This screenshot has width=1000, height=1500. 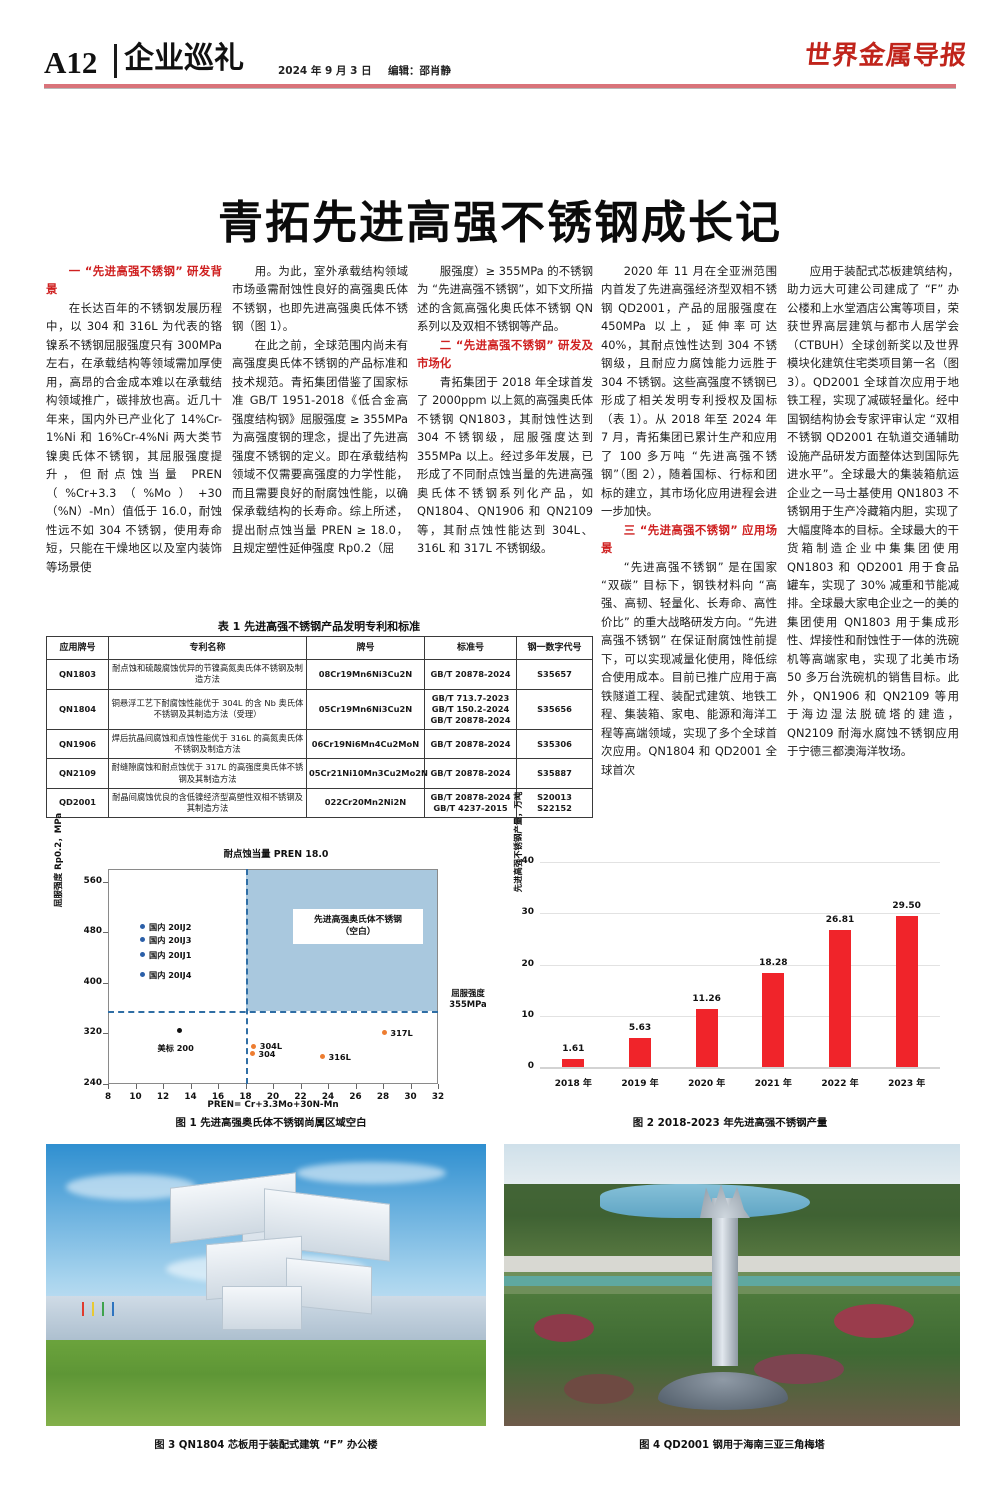 I want to click on section-subheading: 三 “先进高强不锈钢” 应用场景, so click(x=689, y=539).